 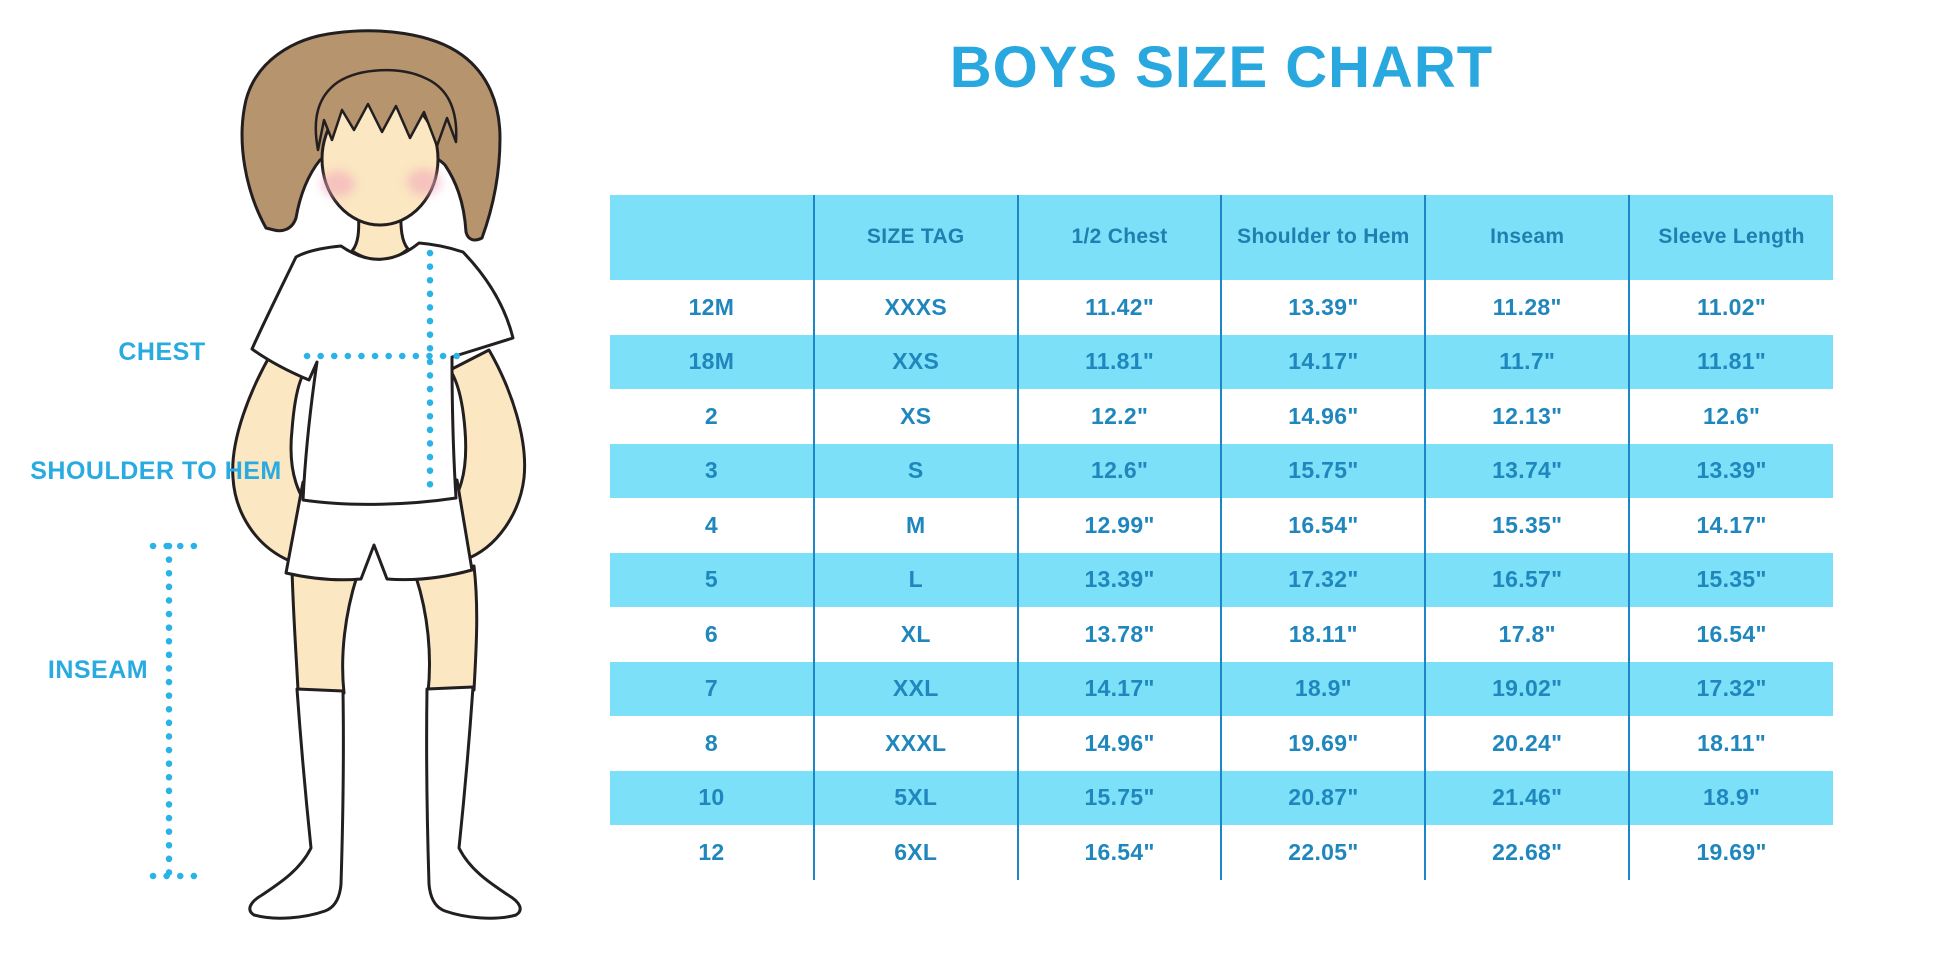 What do you see at coordinates (916, 470) in the screenshot?
I see `measure-cell: S` at bounding box center [916, 470].